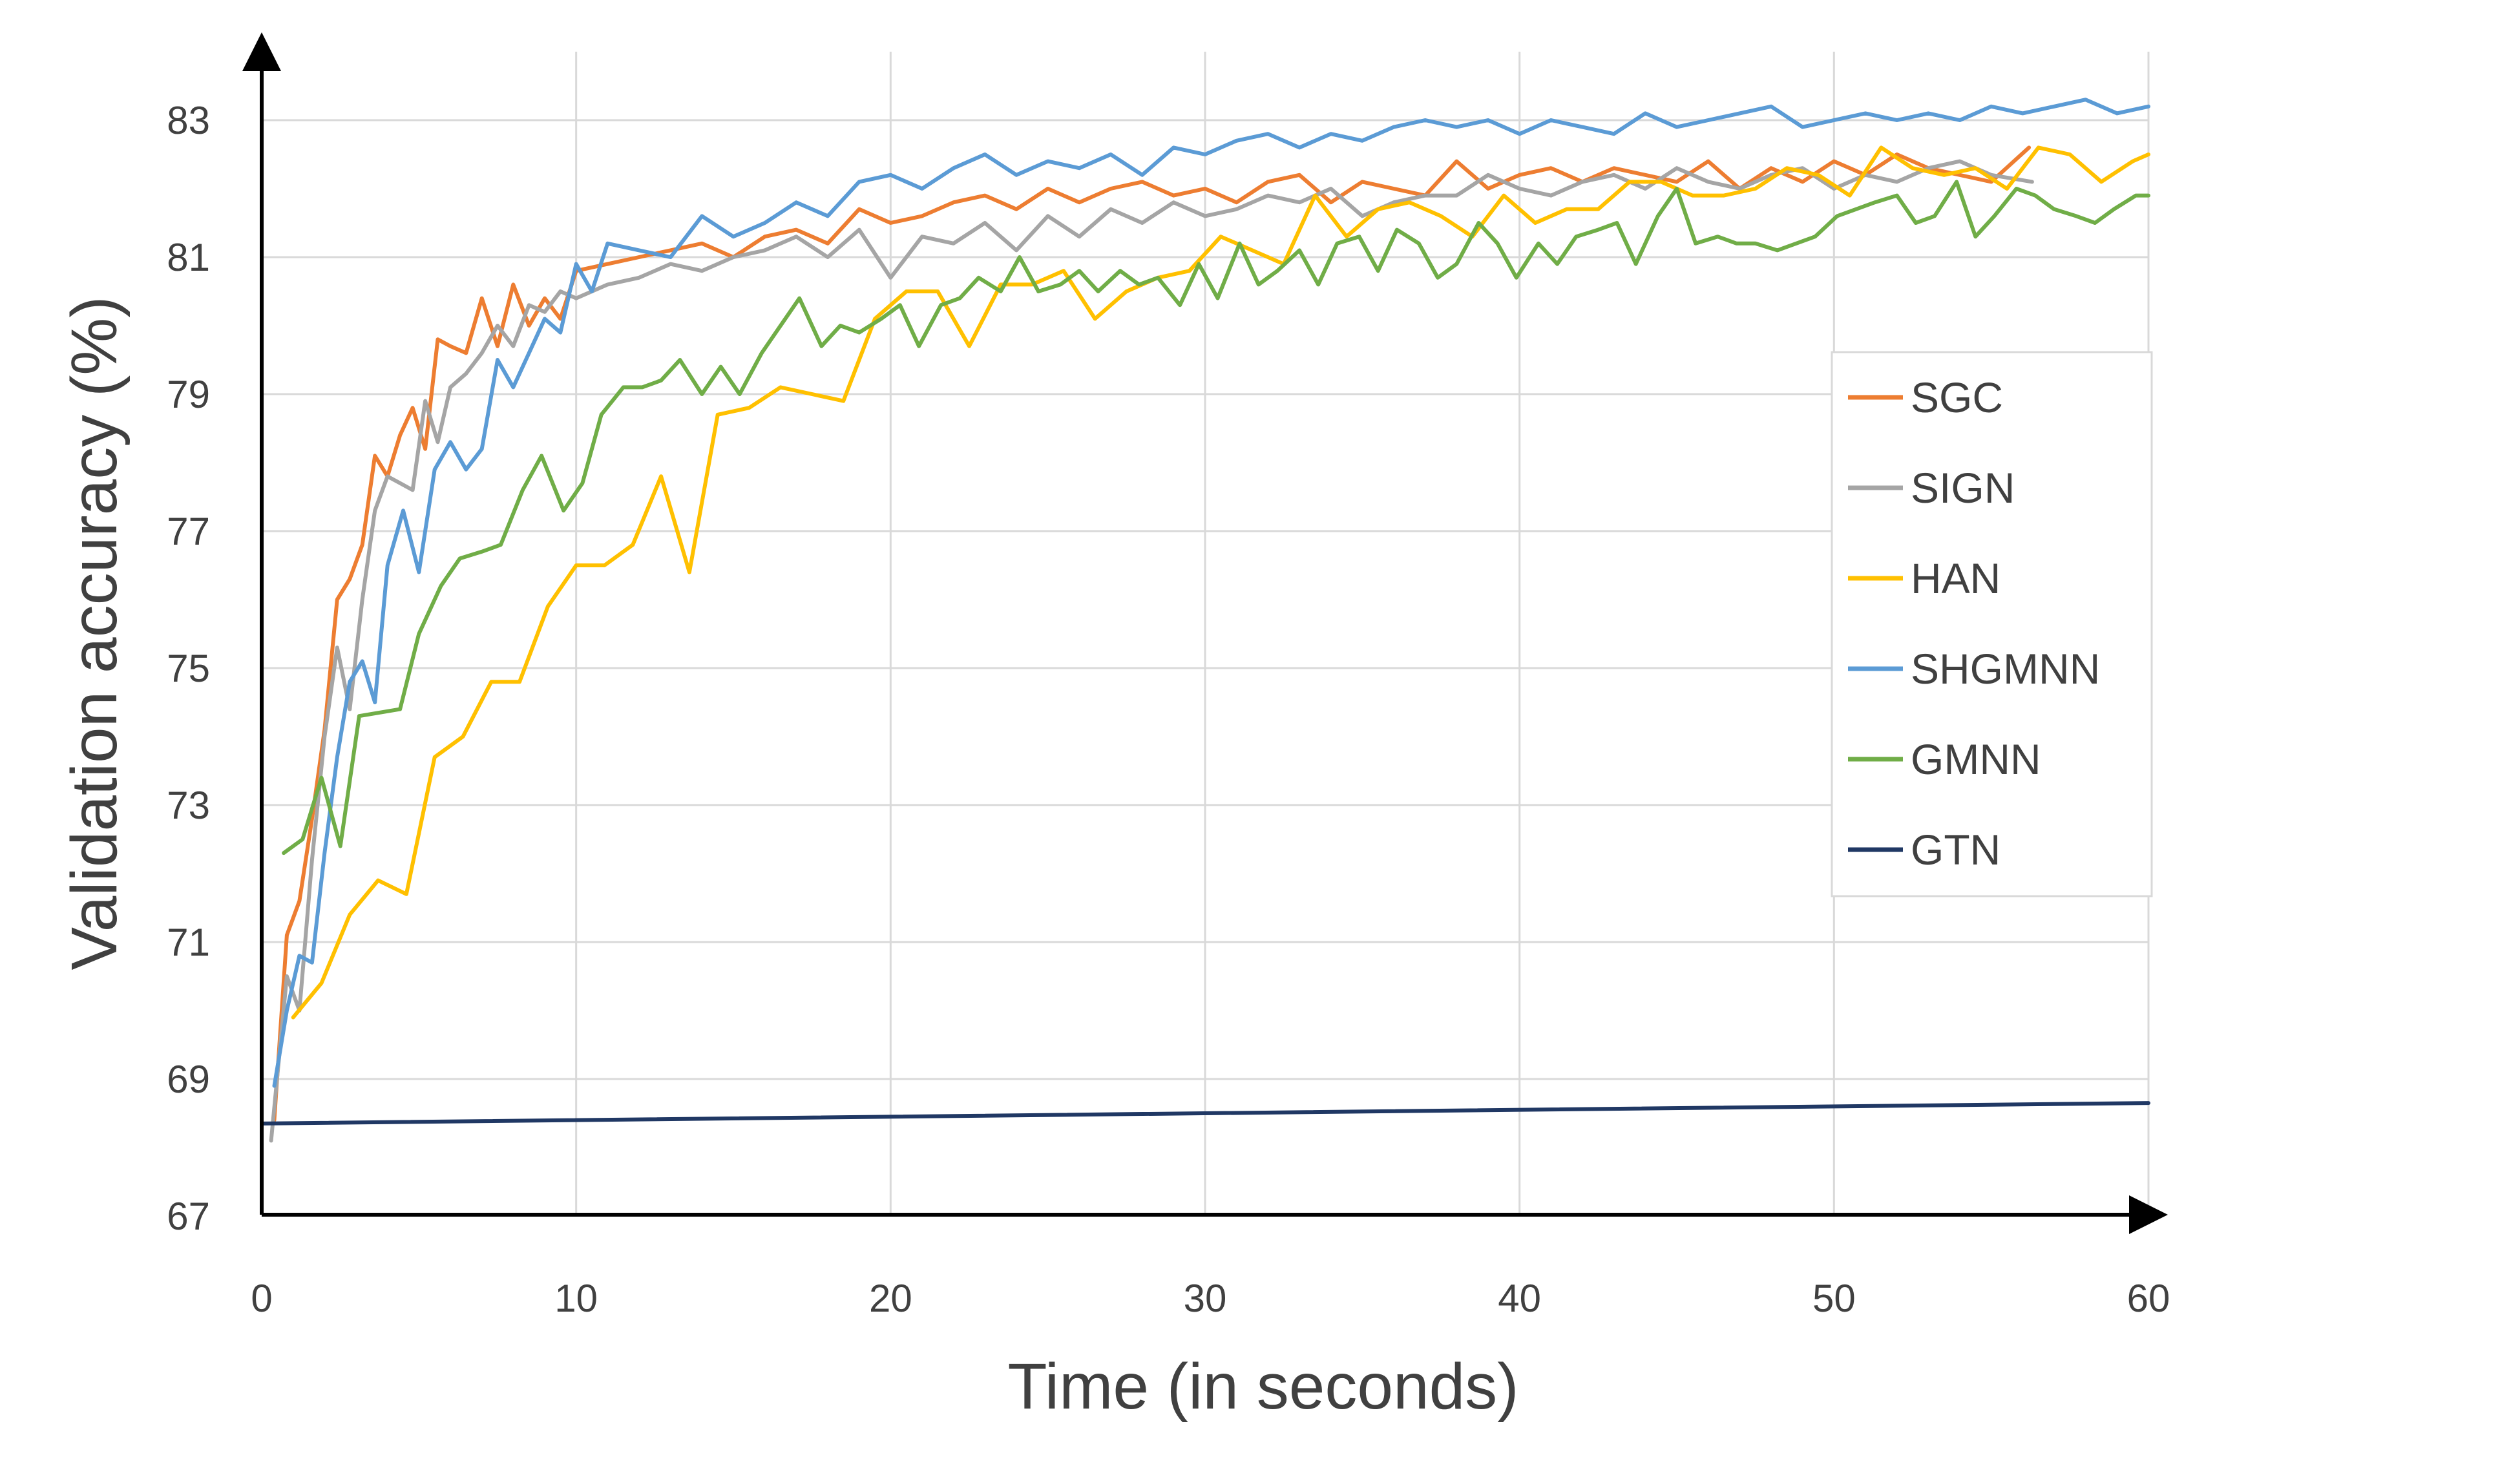 The image size is (2520, 1457). Describe the element at coordinates (1956, 578) in the screenshot. I see `legend-label: HAN` at that location.